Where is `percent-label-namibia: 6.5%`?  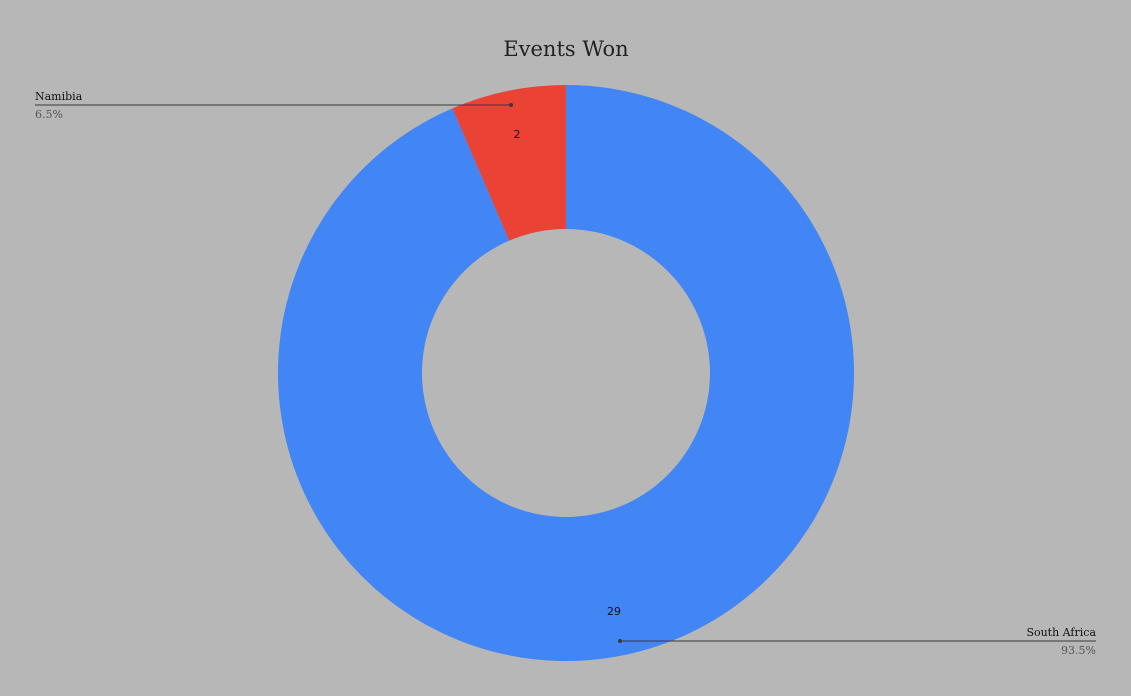
percent-label-namibia: 6.5% is located at coordinates (49, 114).